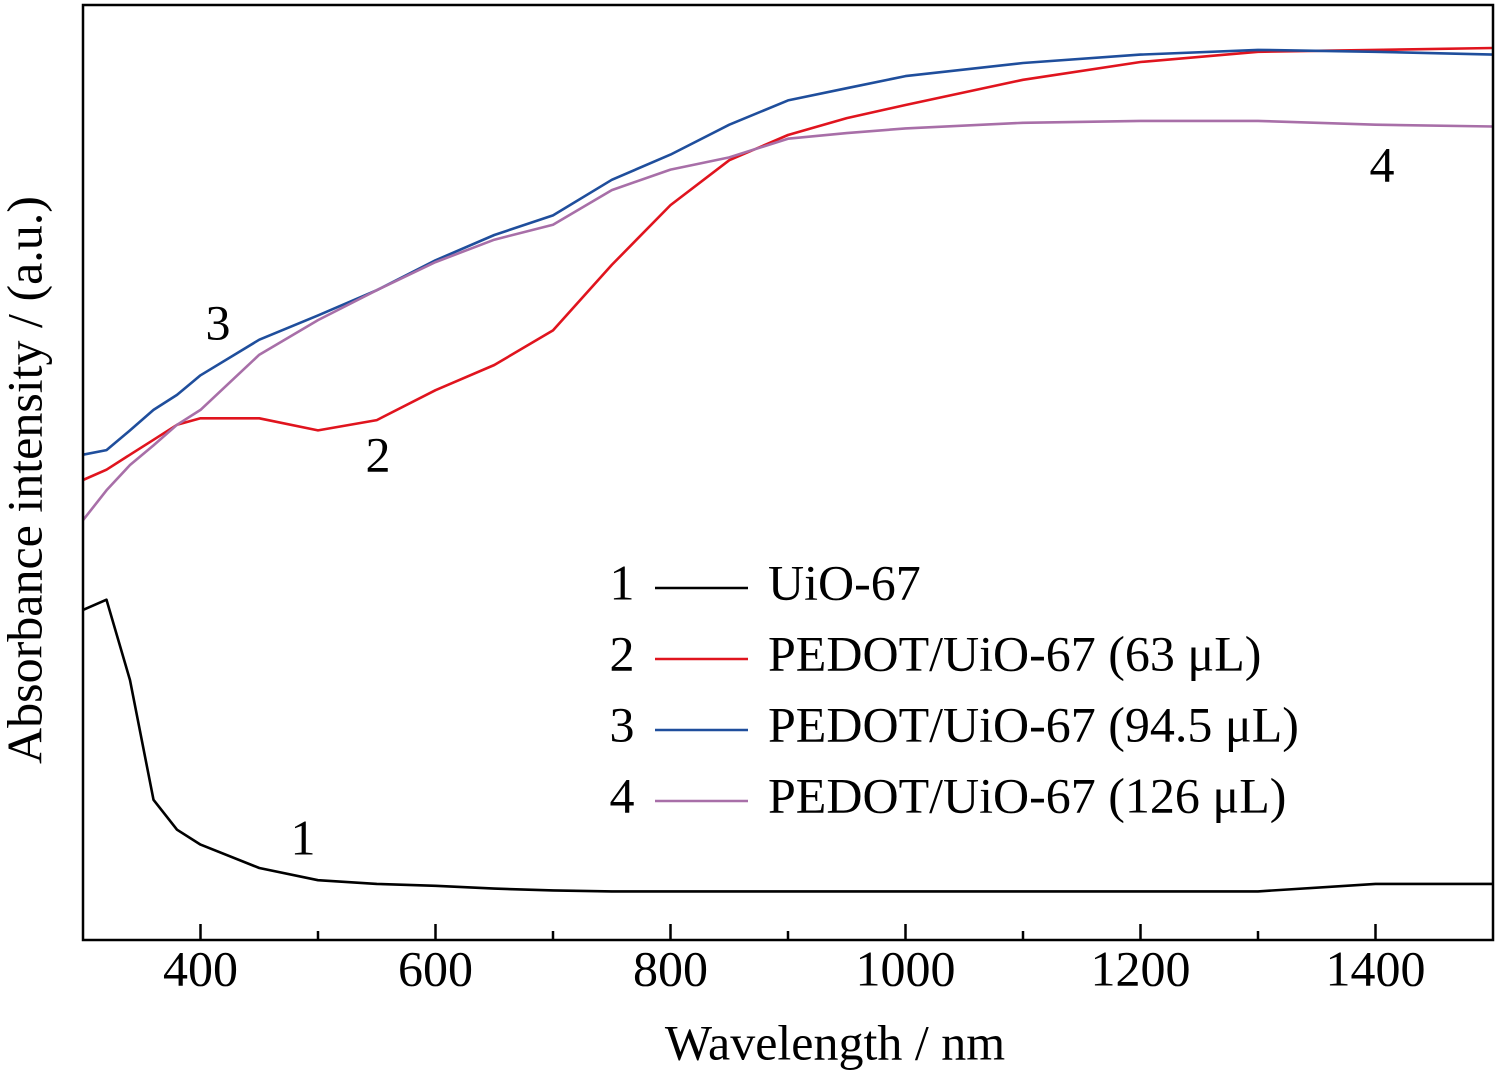 The height and width of the screenshot is (1085, 1496). I want to click on x-tick-label: 800, so click(670, 968).